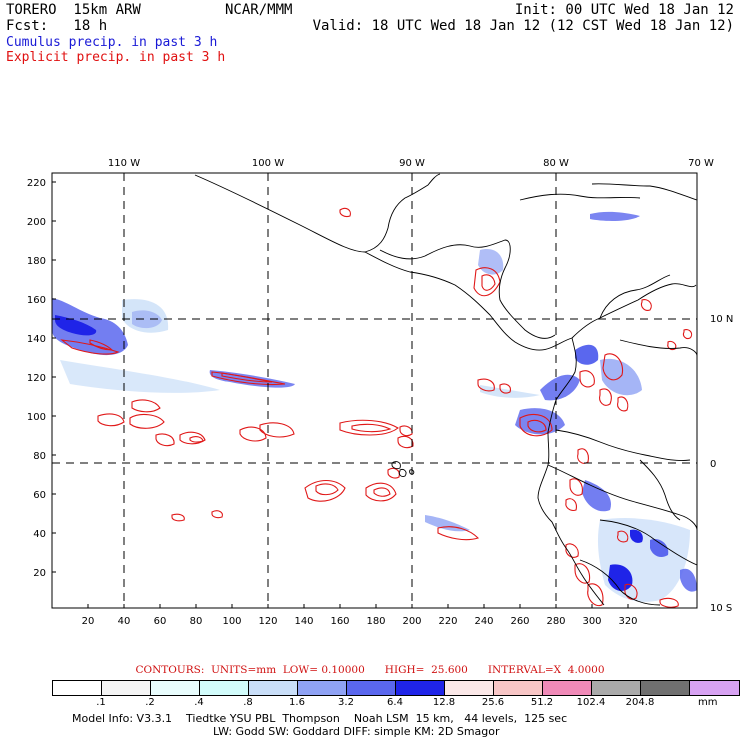  I want to click on x-tick-label: 220, so click(447, 620).